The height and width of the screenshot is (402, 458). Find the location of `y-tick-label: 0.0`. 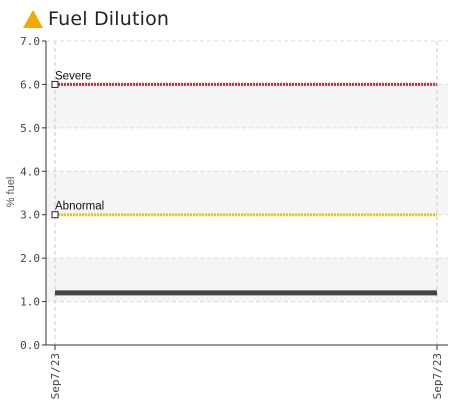

y-tick-label: 0.0 is located at coordinates (30, 345).